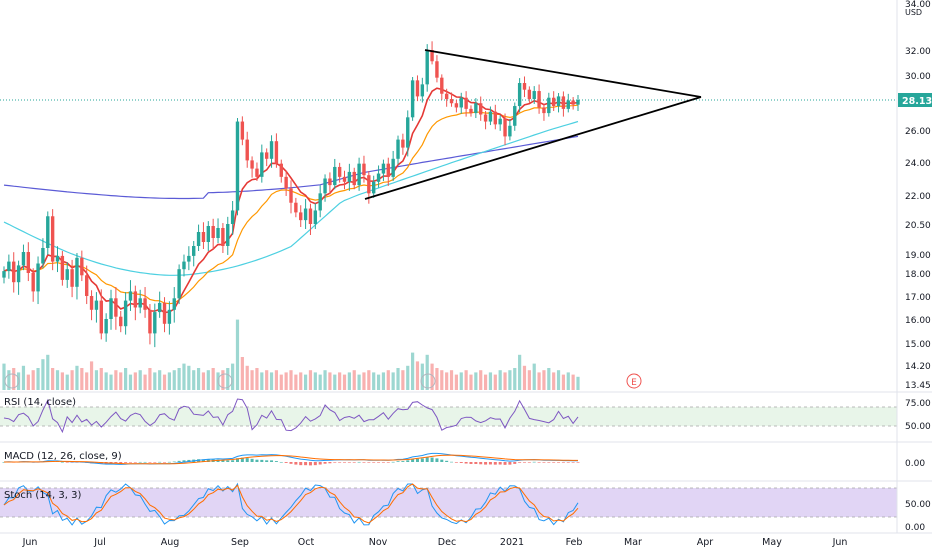 This screenshot has width=932, height=550. I want to click on rsi-tick-label: 50.00, so click(918, 427).